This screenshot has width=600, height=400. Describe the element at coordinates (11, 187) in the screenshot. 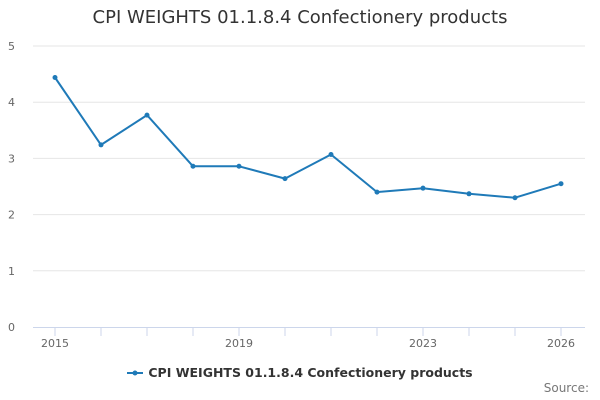

I see `y-axis-ticks: 0 1 2 3 4 5` at that location.